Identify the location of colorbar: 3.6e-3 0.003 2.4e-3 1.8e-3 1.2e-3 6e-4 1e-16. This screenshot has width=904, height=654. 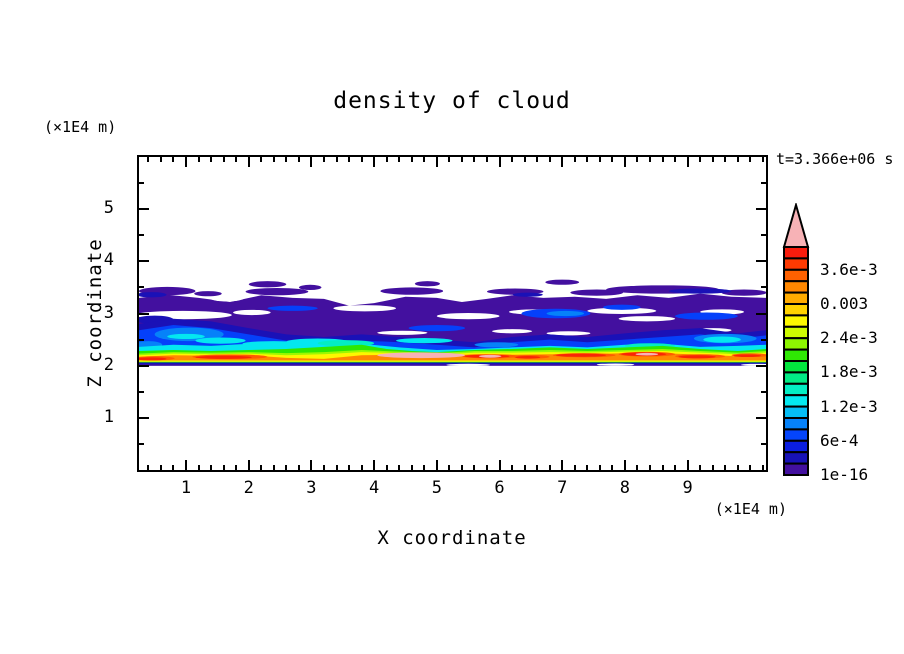
(842, 347).